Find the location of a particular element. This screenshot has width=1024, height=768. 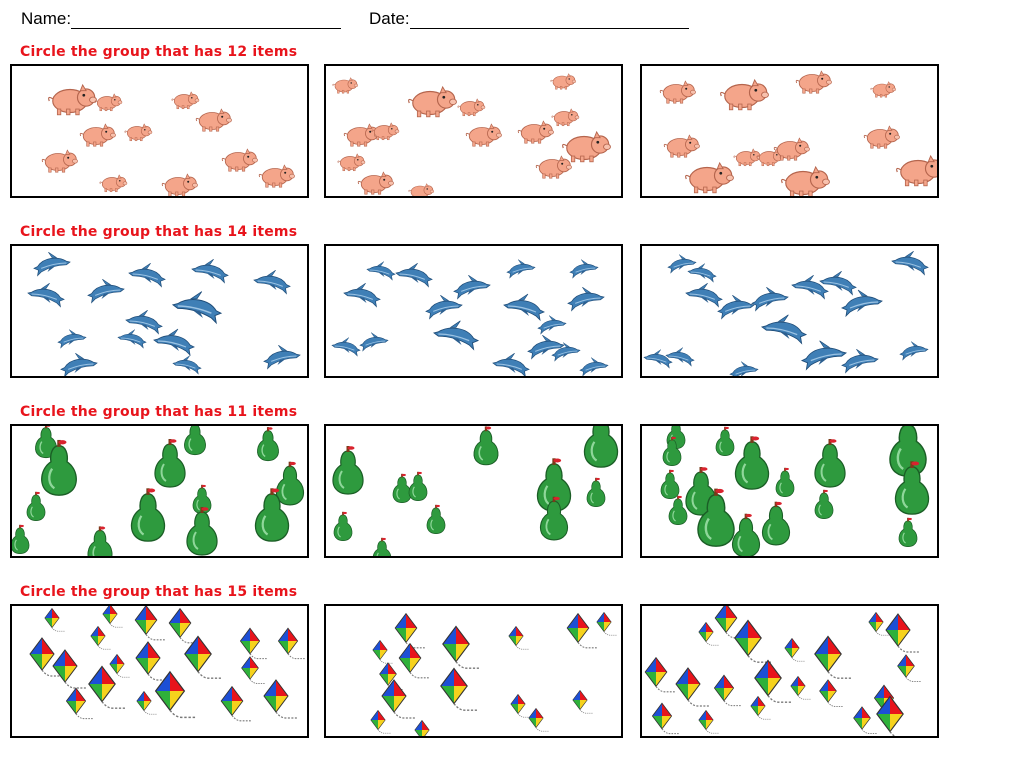

pear-group-b is located at coordinates (473, 491).